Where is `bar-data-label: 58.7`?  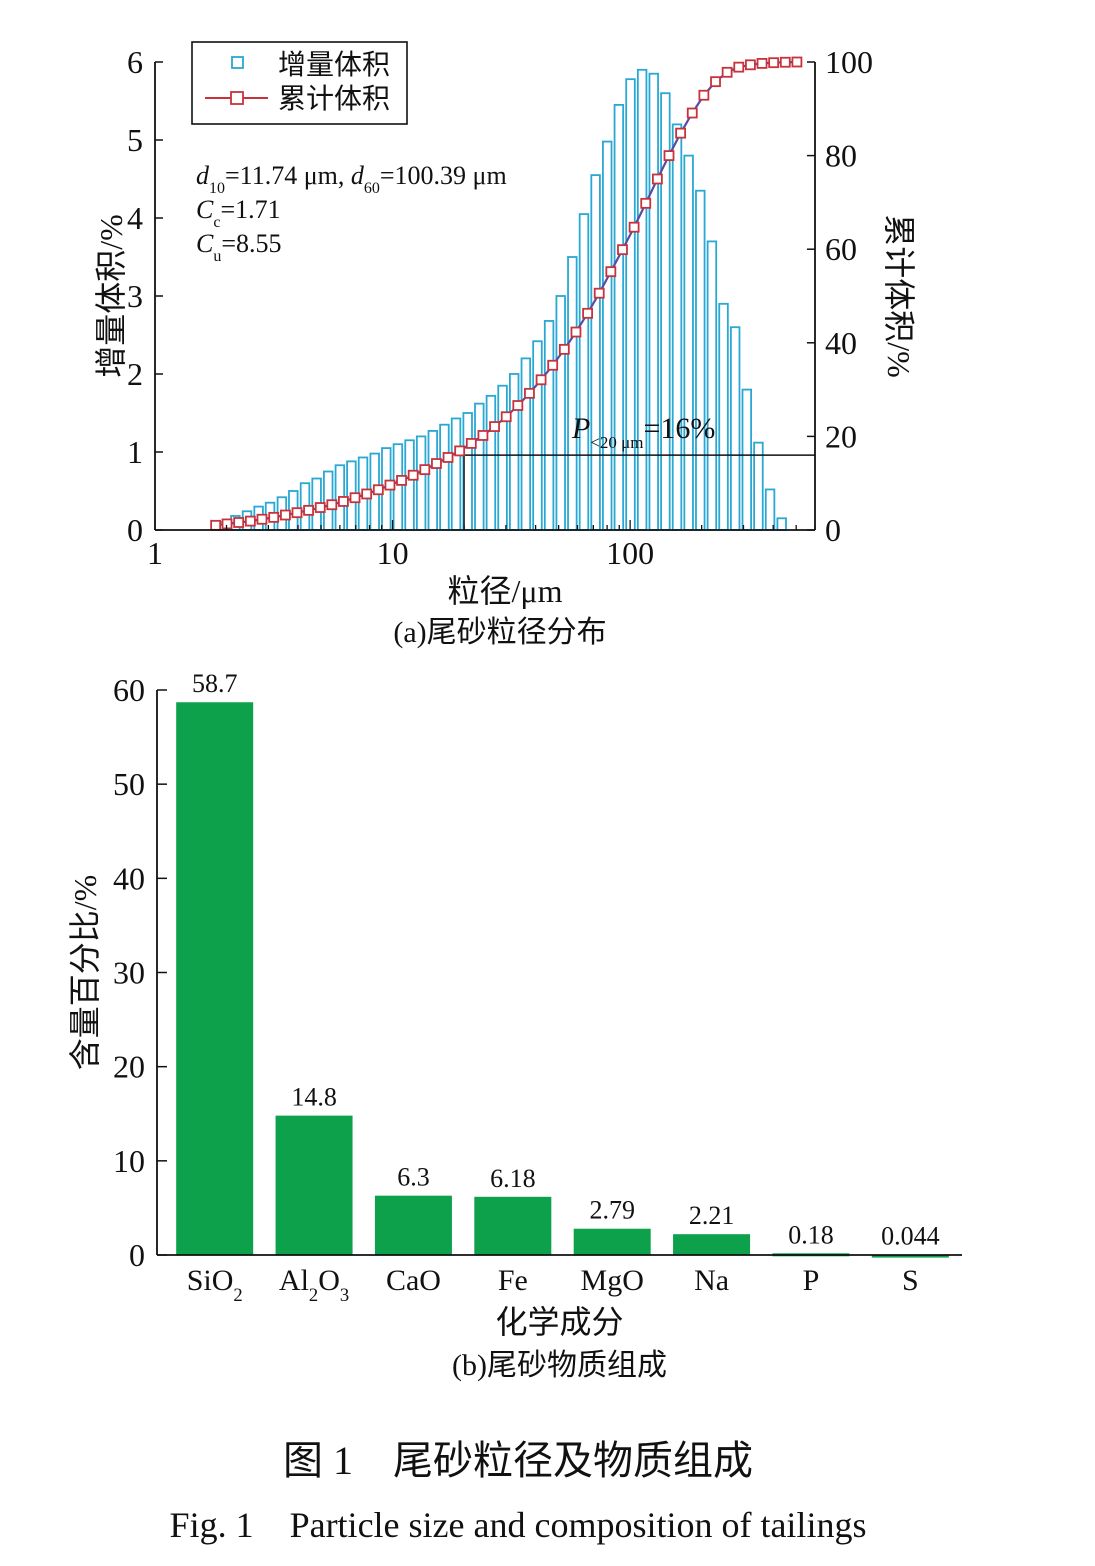 bar-data-label: 58.7 is located at coordinates (215, 683).